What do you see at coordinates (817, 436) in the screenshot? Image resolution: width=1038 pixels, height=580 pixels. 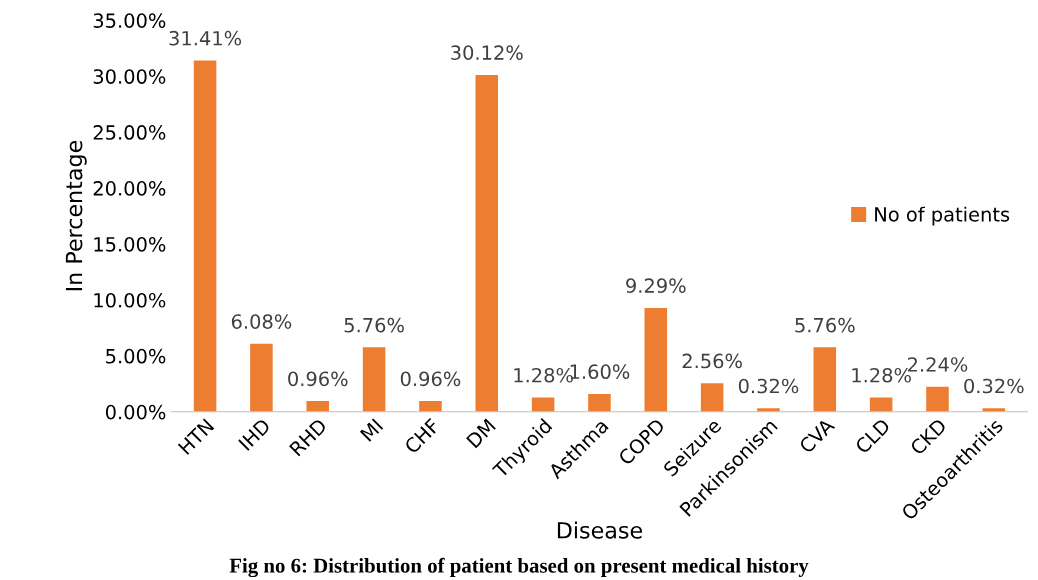 I see `x-tick-label: CVA` at bounding box center [817, 436].